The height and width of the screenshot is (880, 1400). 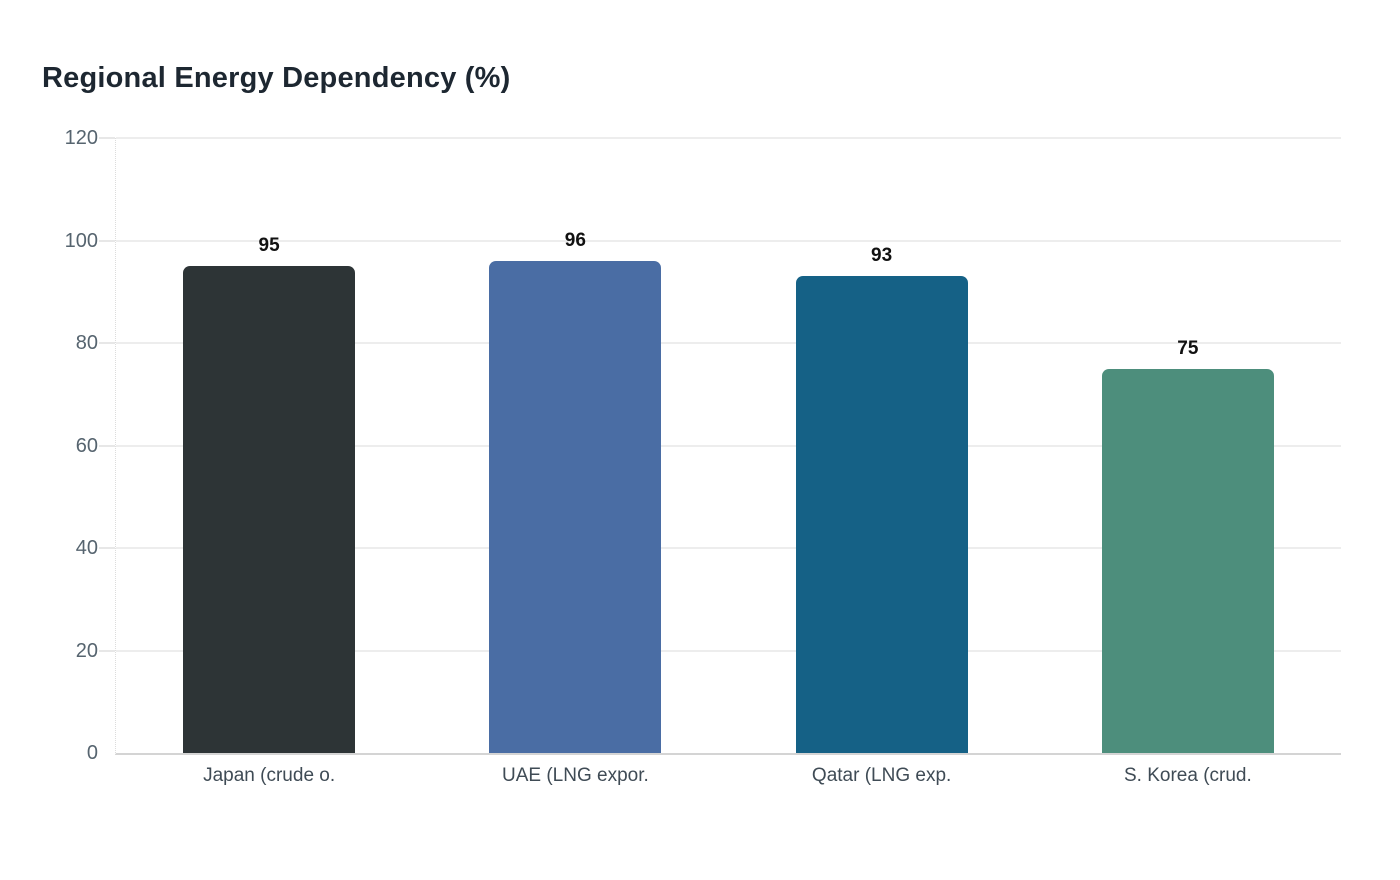 I want to click on gridline-y60, so click(x=728, y=445).